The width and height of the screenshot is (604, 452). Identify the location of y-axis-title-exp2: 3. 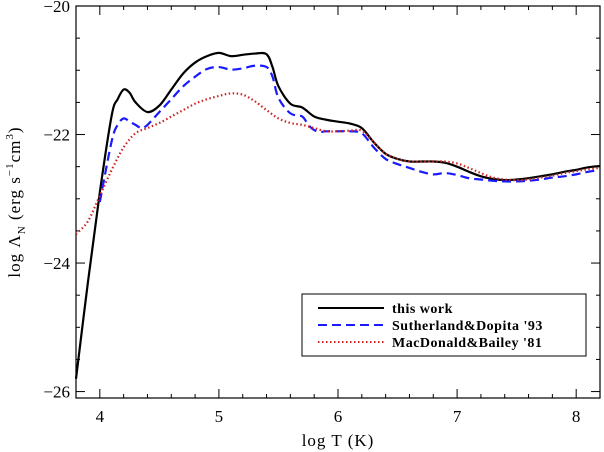
(10, 136).